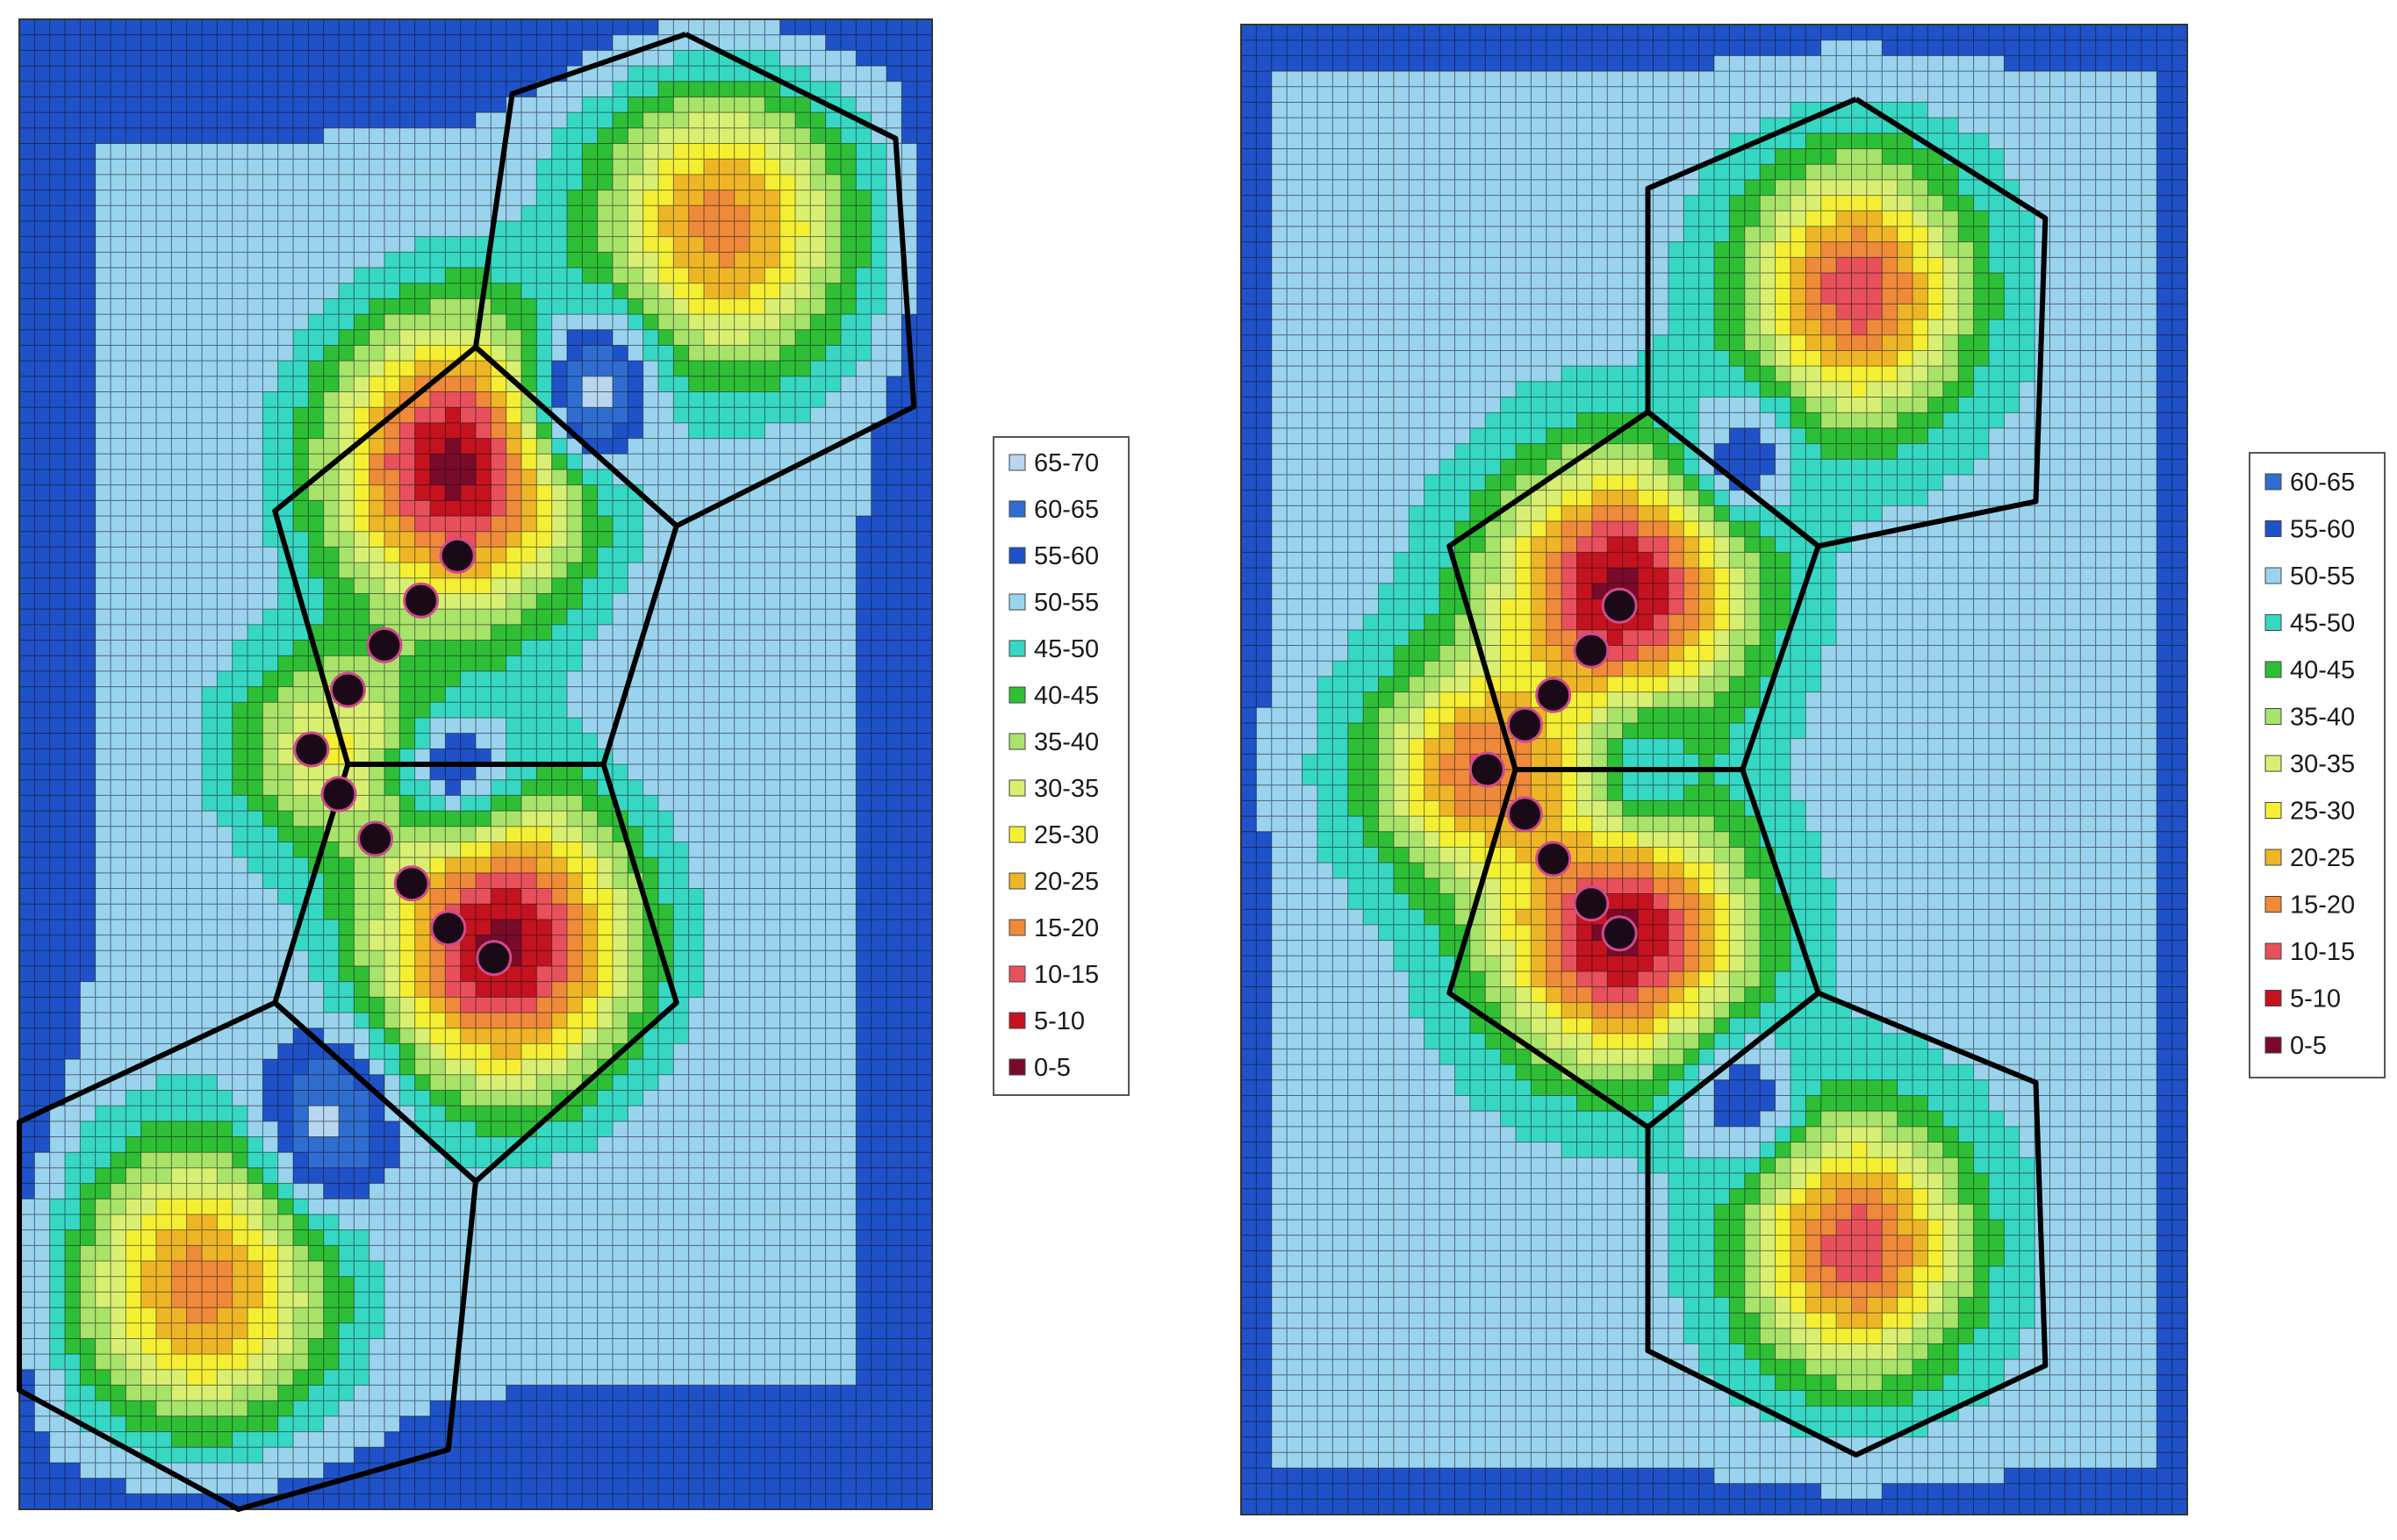 The width and height of the screenshot is (2397, 1540). I want to click on legend-label: 65-70, so click(1066, 463).